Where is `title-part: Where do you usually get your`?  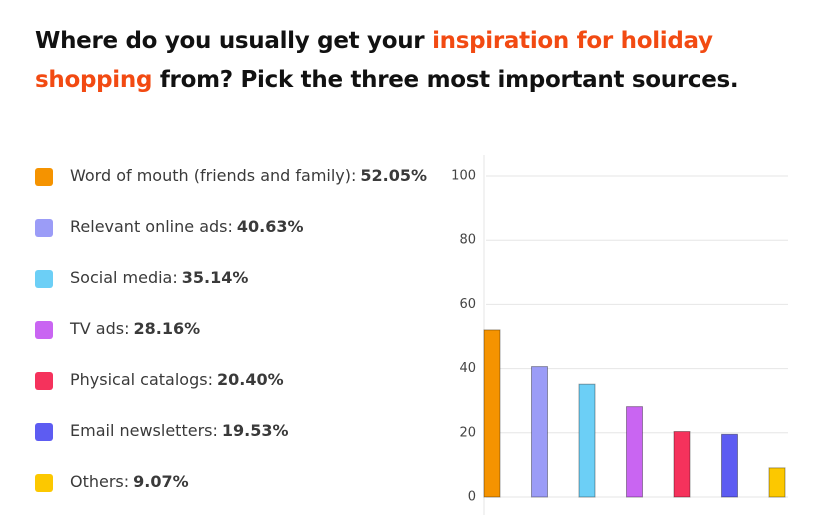 title-part: Where do you usually get your is located at coordinates (234, 41).